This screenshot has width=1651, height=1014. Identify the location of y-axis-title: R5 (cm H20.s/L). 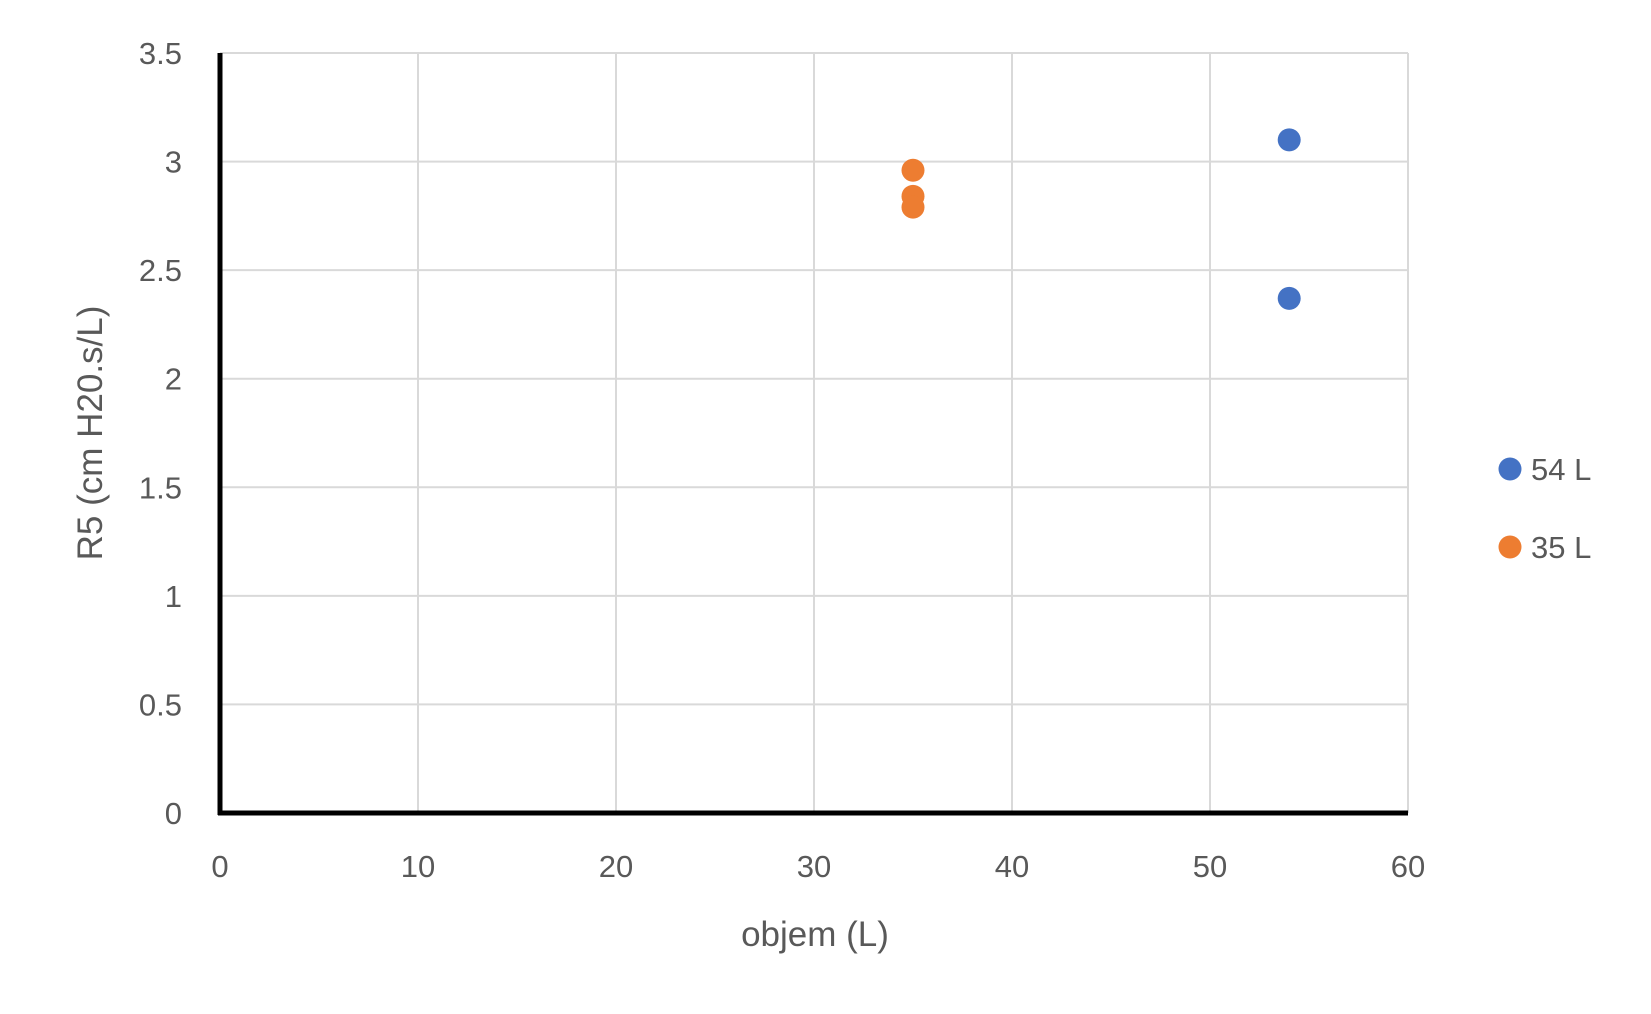
(90, 433).